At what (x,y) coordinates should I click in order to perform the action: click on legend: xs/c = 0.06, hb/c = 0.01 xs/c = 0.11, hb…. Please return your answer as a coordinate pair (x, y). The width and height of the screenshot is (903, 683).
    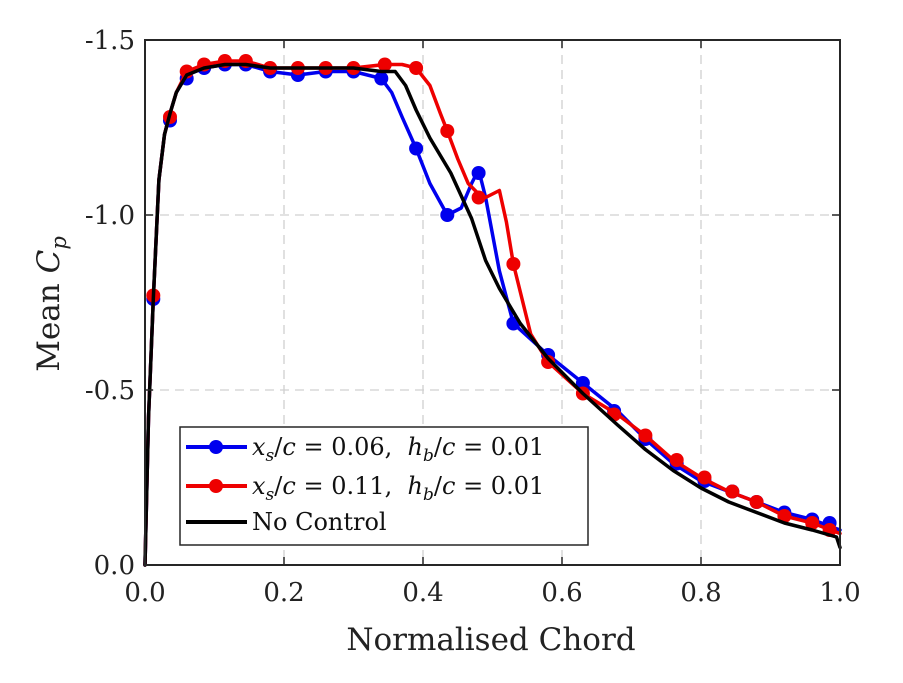
    Looking at the image, I should click on (384, 486).